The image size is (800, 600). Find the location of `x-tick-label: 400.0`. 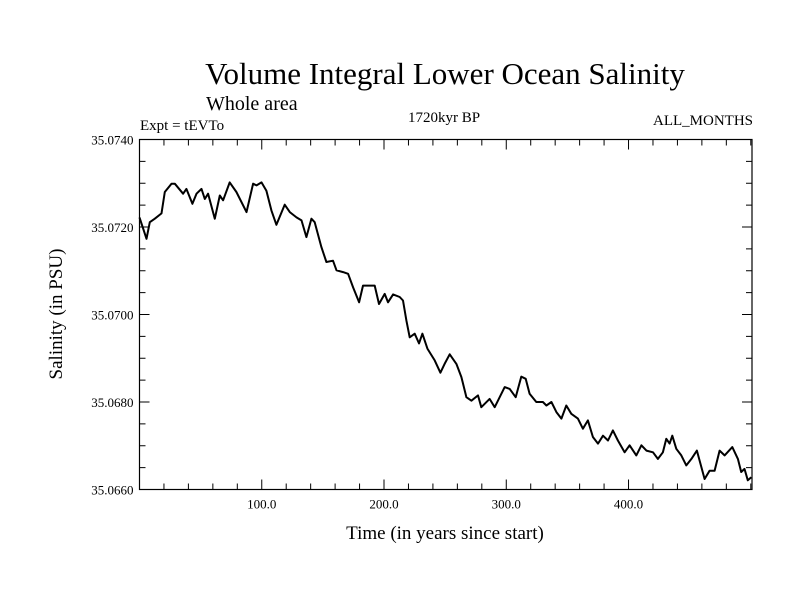

x-tick-label: 400.0 is located at coordinates (628, 504).